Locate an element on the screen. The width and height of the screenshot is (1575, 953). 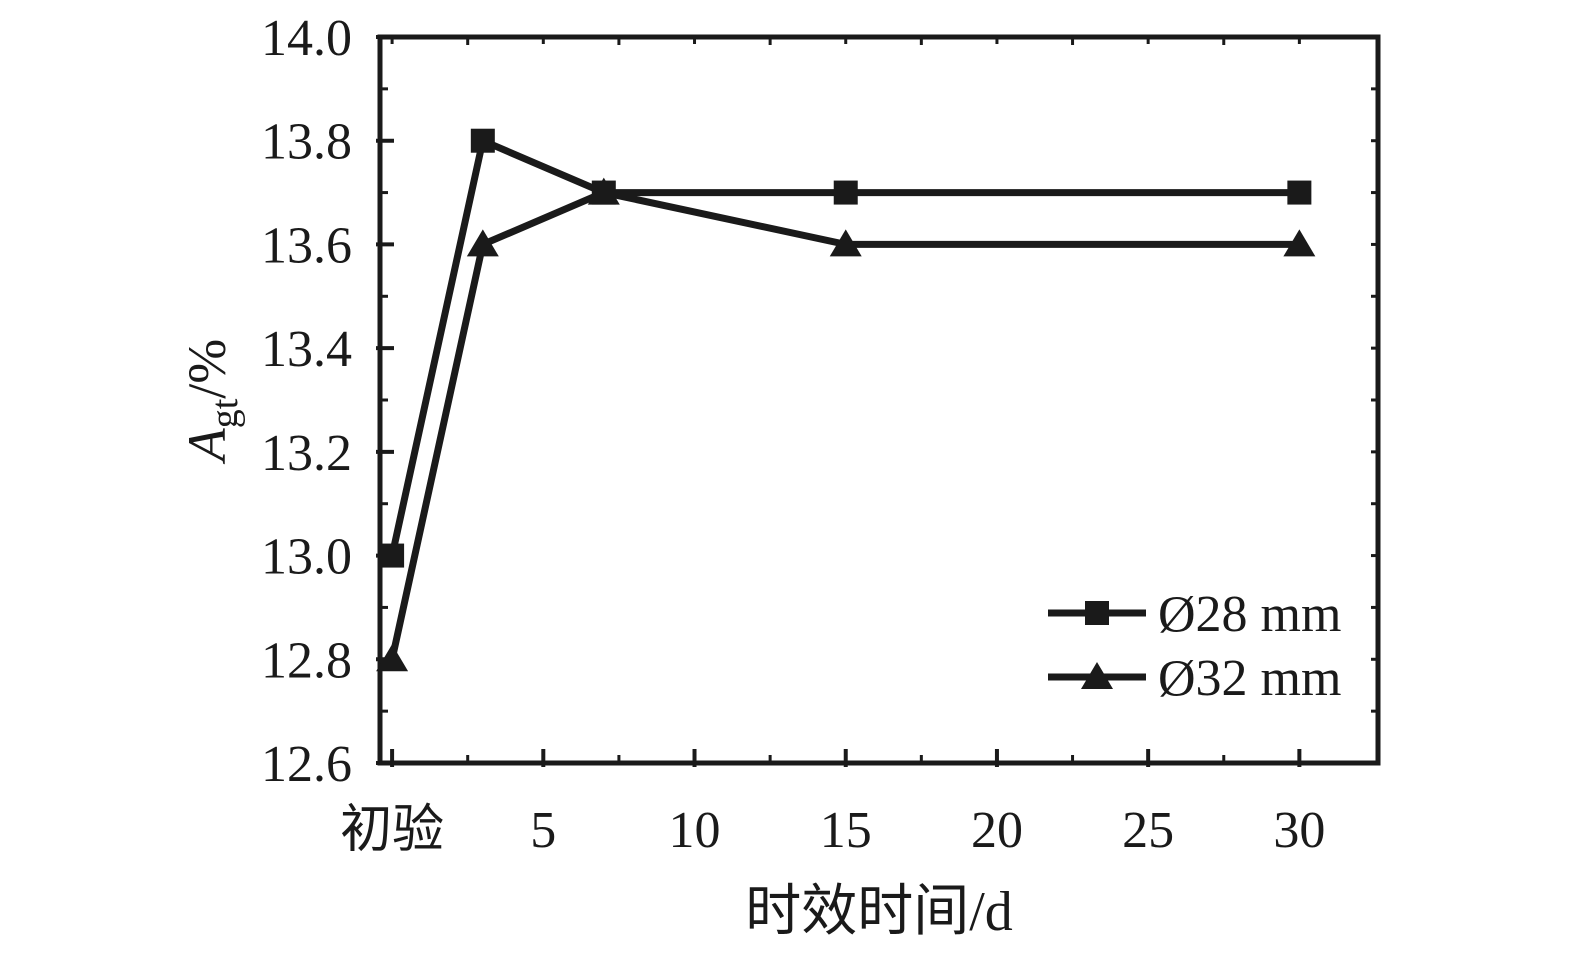
x-axis-tick-label: 初验 is located at coordinates (392, 830).